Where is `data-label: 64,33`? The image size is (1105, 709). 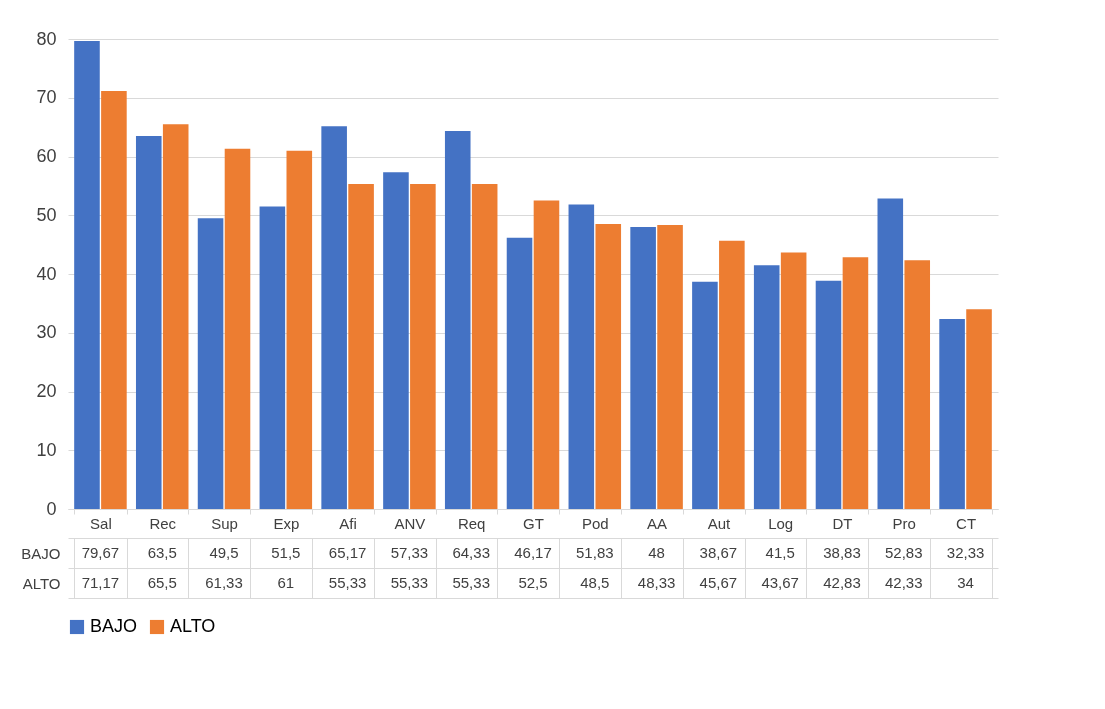
data-label: 64,33 is located at coordinates (471, 552).